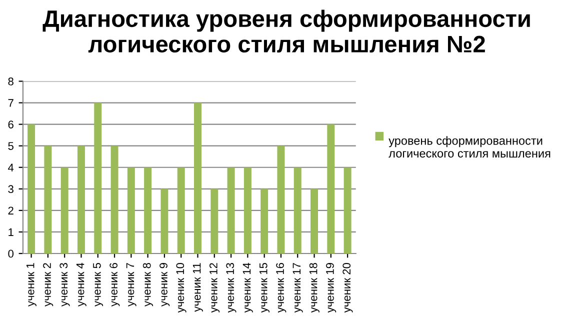 The height and width of the screenshot is (325, 574). What do you see at coordinates (469, 147) in the screenshot?
I see `legend-label: уровень сформированности логического стиля мышления` at bounding box center [469, 147].